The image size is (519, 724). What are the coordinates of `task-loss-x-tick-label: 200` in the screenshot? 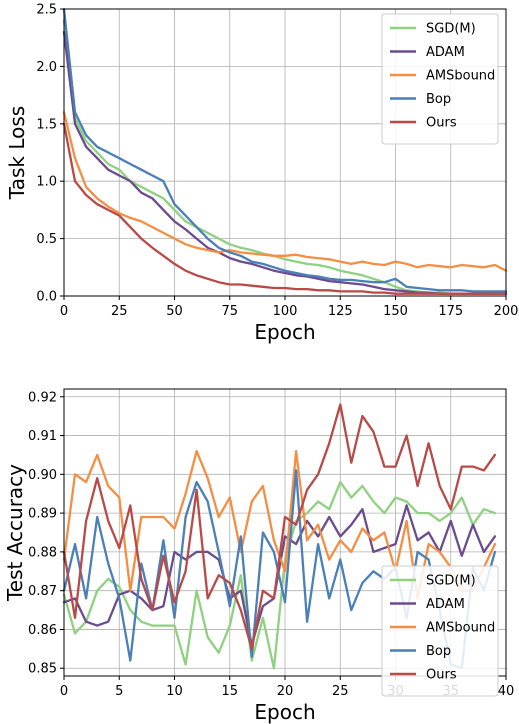 It's located at (506, 311).